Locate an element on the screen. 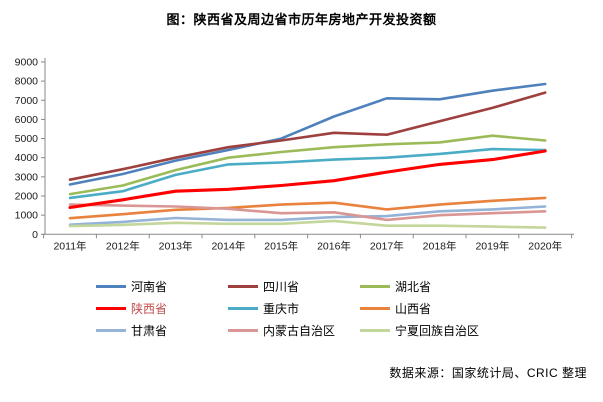  series-line-宁夏回族自治区 is located at coordinates (307, 224).